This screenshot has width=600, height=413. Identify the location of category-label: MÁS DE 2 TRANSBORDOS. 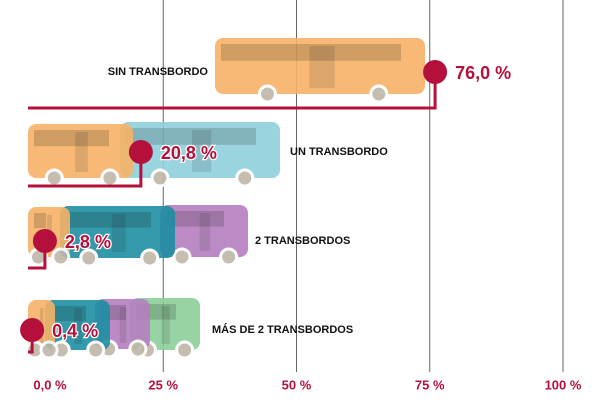
(282, 329).